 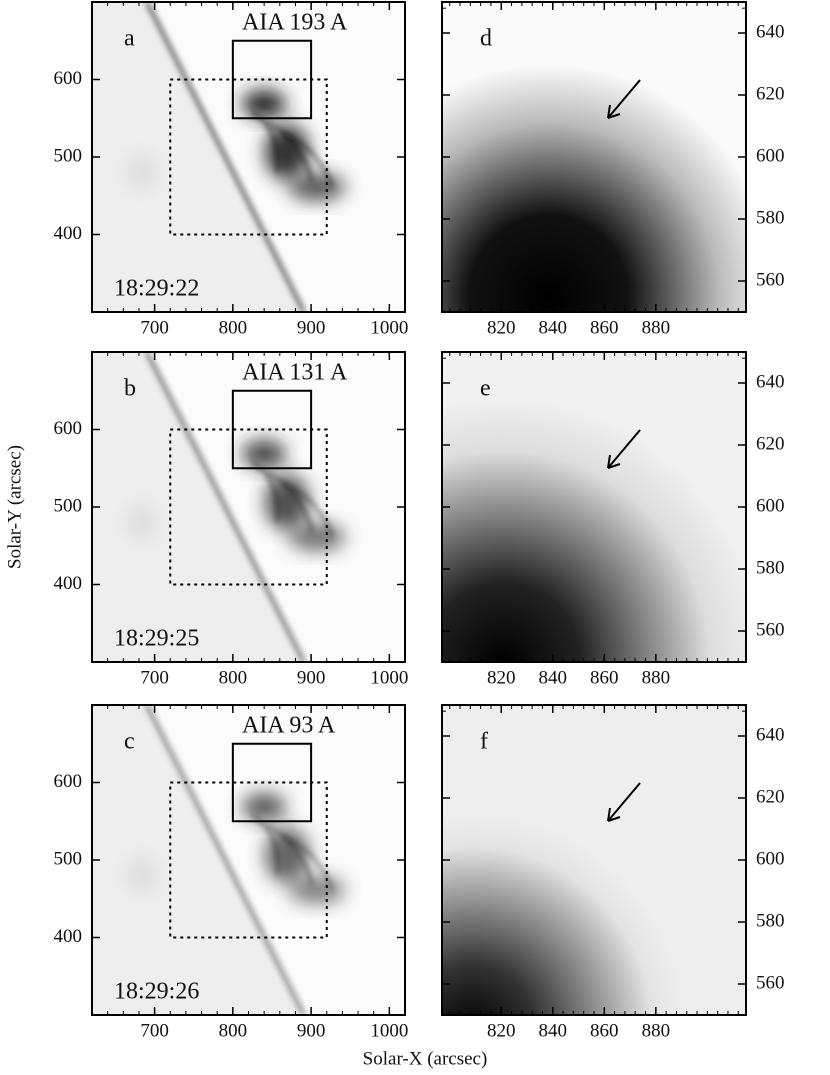 I want to click on panel: 820 840 860 880 560 580 600 620 640 e, so click(x=613, y=519).